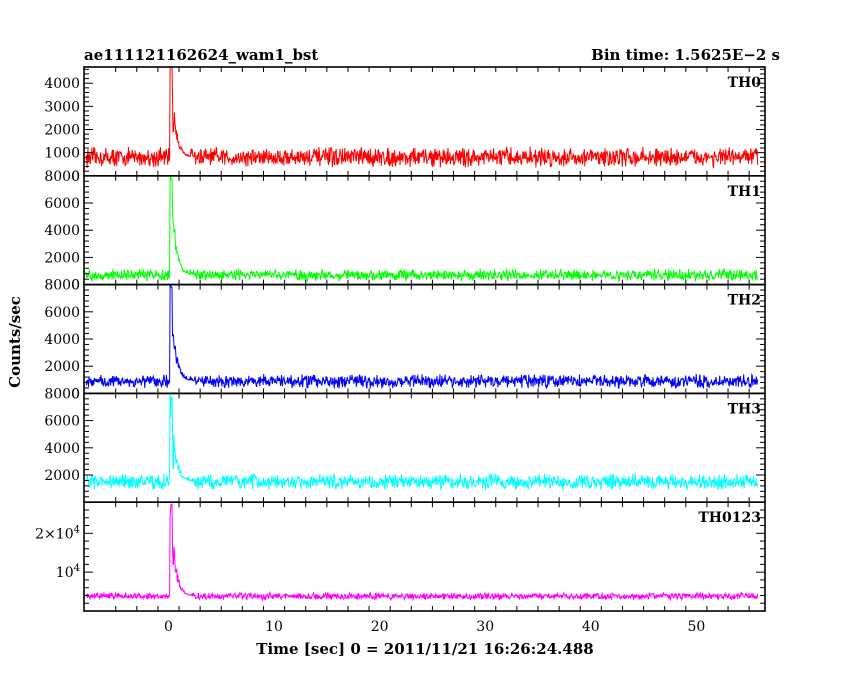 Image resolution: width=850 pixels, height=680 pixels. What do you see at coordinates (68, 572) in the screenshot?
I see `y-tick-label: 104` at bounding box center [68, 572].